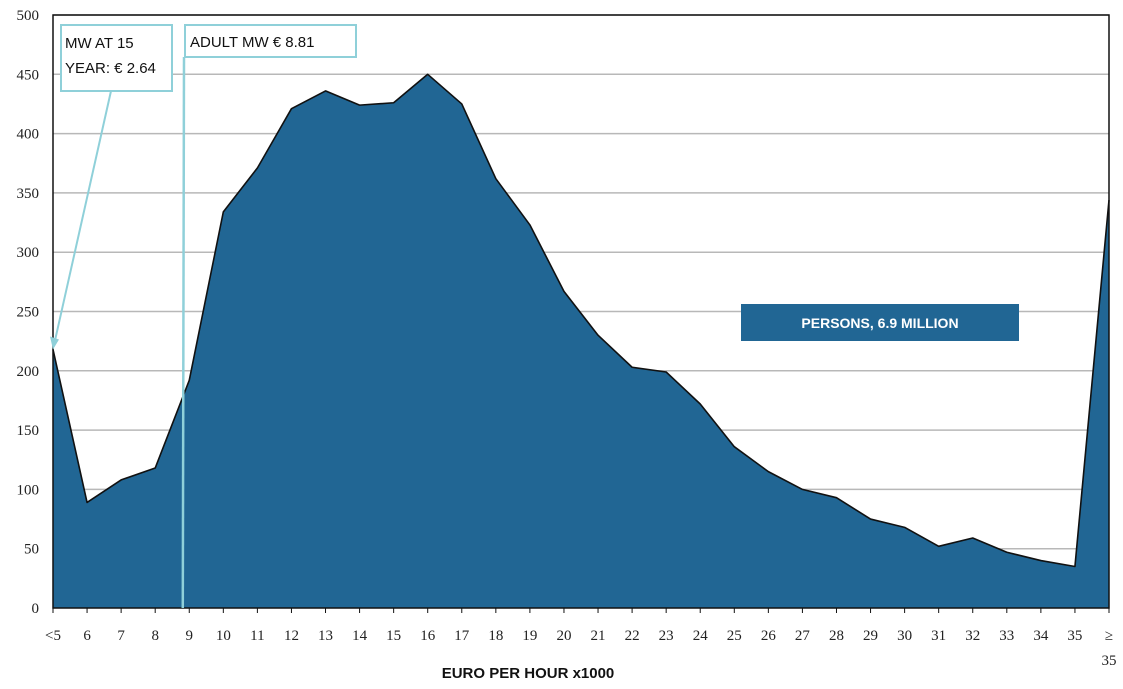  I want to click on x-tick-label: 18, so click(495, 636).